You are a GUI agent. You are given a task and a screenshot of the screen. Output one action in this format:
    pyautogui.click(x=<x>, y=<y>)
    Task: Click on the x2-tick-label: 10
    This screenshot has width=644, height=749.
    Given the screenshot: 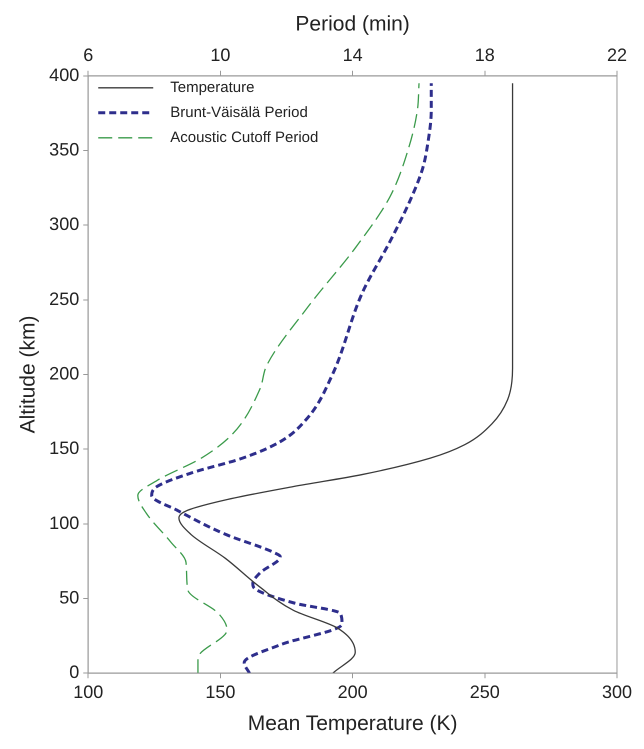 What is the action you would take?
    pyautogui.click(x=220, y=54)
    